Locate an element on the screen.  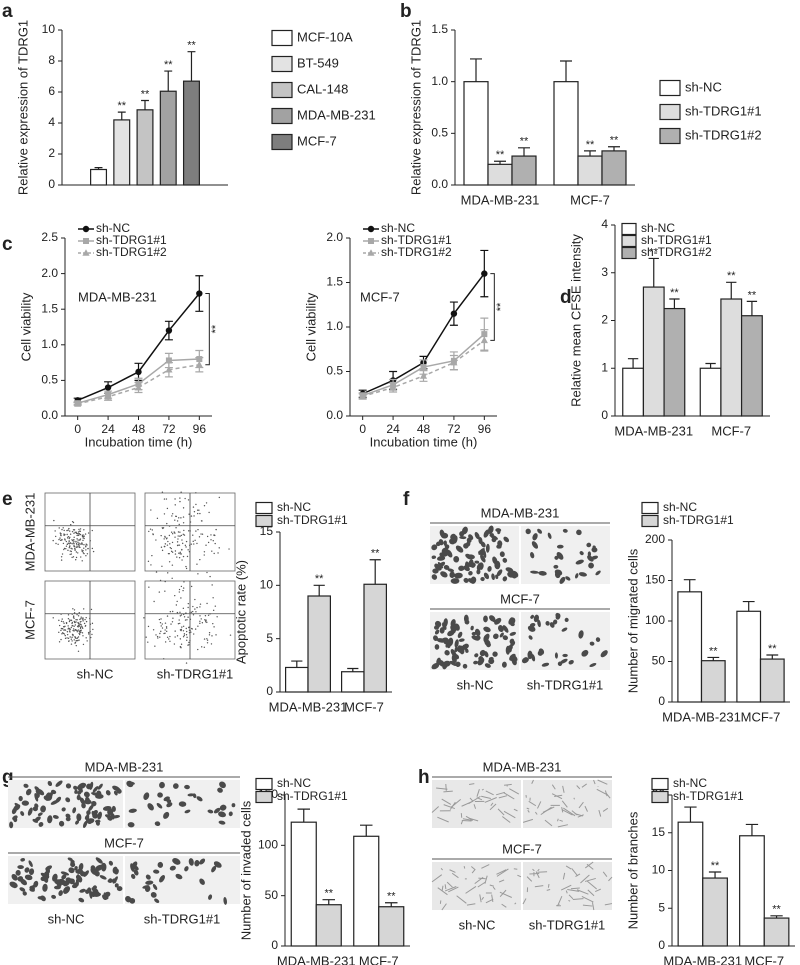
y-tick-label: 0.0 is located at coordinates (49, 415).